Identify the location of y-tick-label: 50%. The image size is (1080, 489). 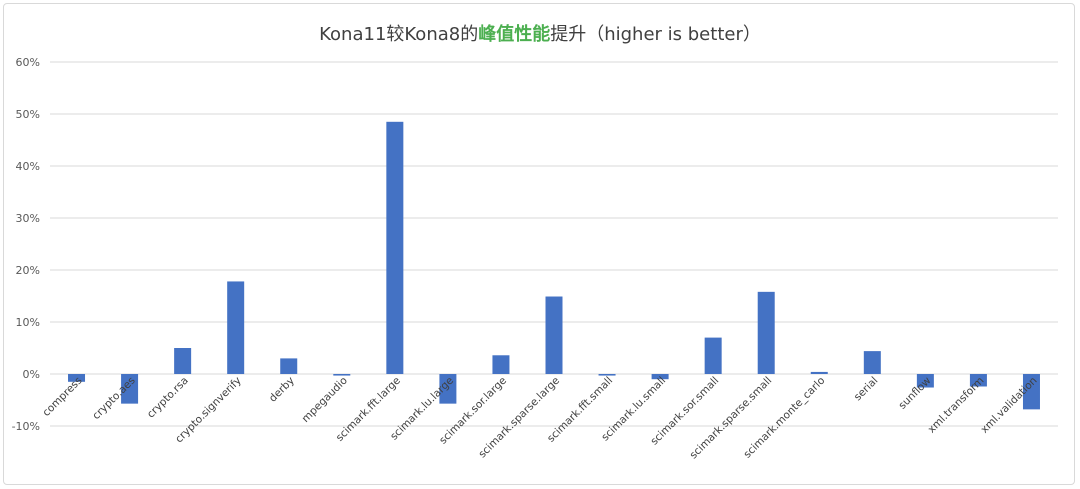
(28, 114).